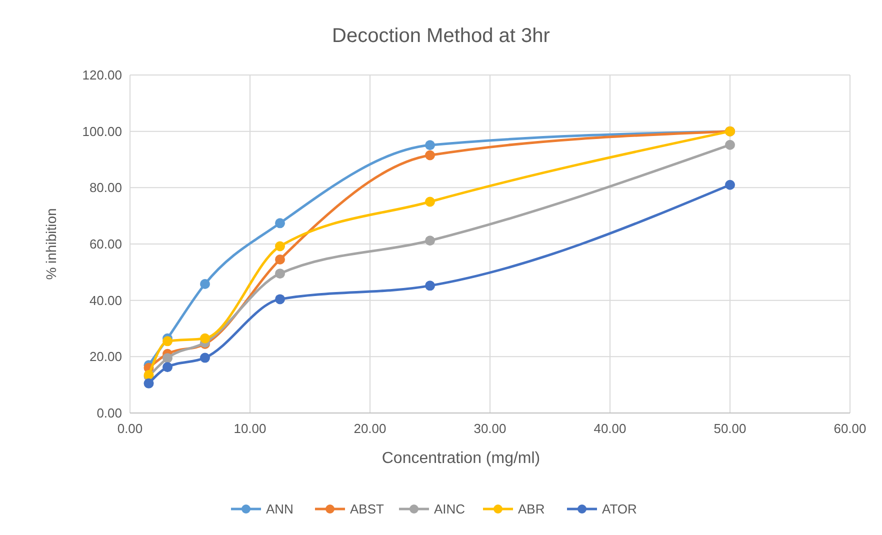  I want to click on x-tick-label: 0.00, so click(130, 428).